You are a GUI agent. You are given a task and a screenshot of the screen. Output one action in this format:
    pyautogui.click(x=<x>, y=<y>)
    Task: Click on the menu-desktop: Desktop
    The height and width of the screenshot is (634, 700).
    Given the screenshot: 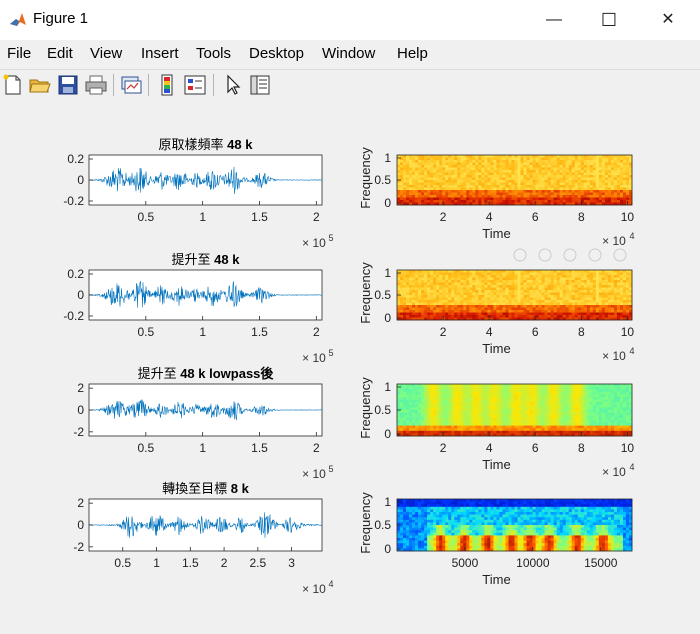 What is the action you would take?
    pyautogui.click(x=276, y=53)
    